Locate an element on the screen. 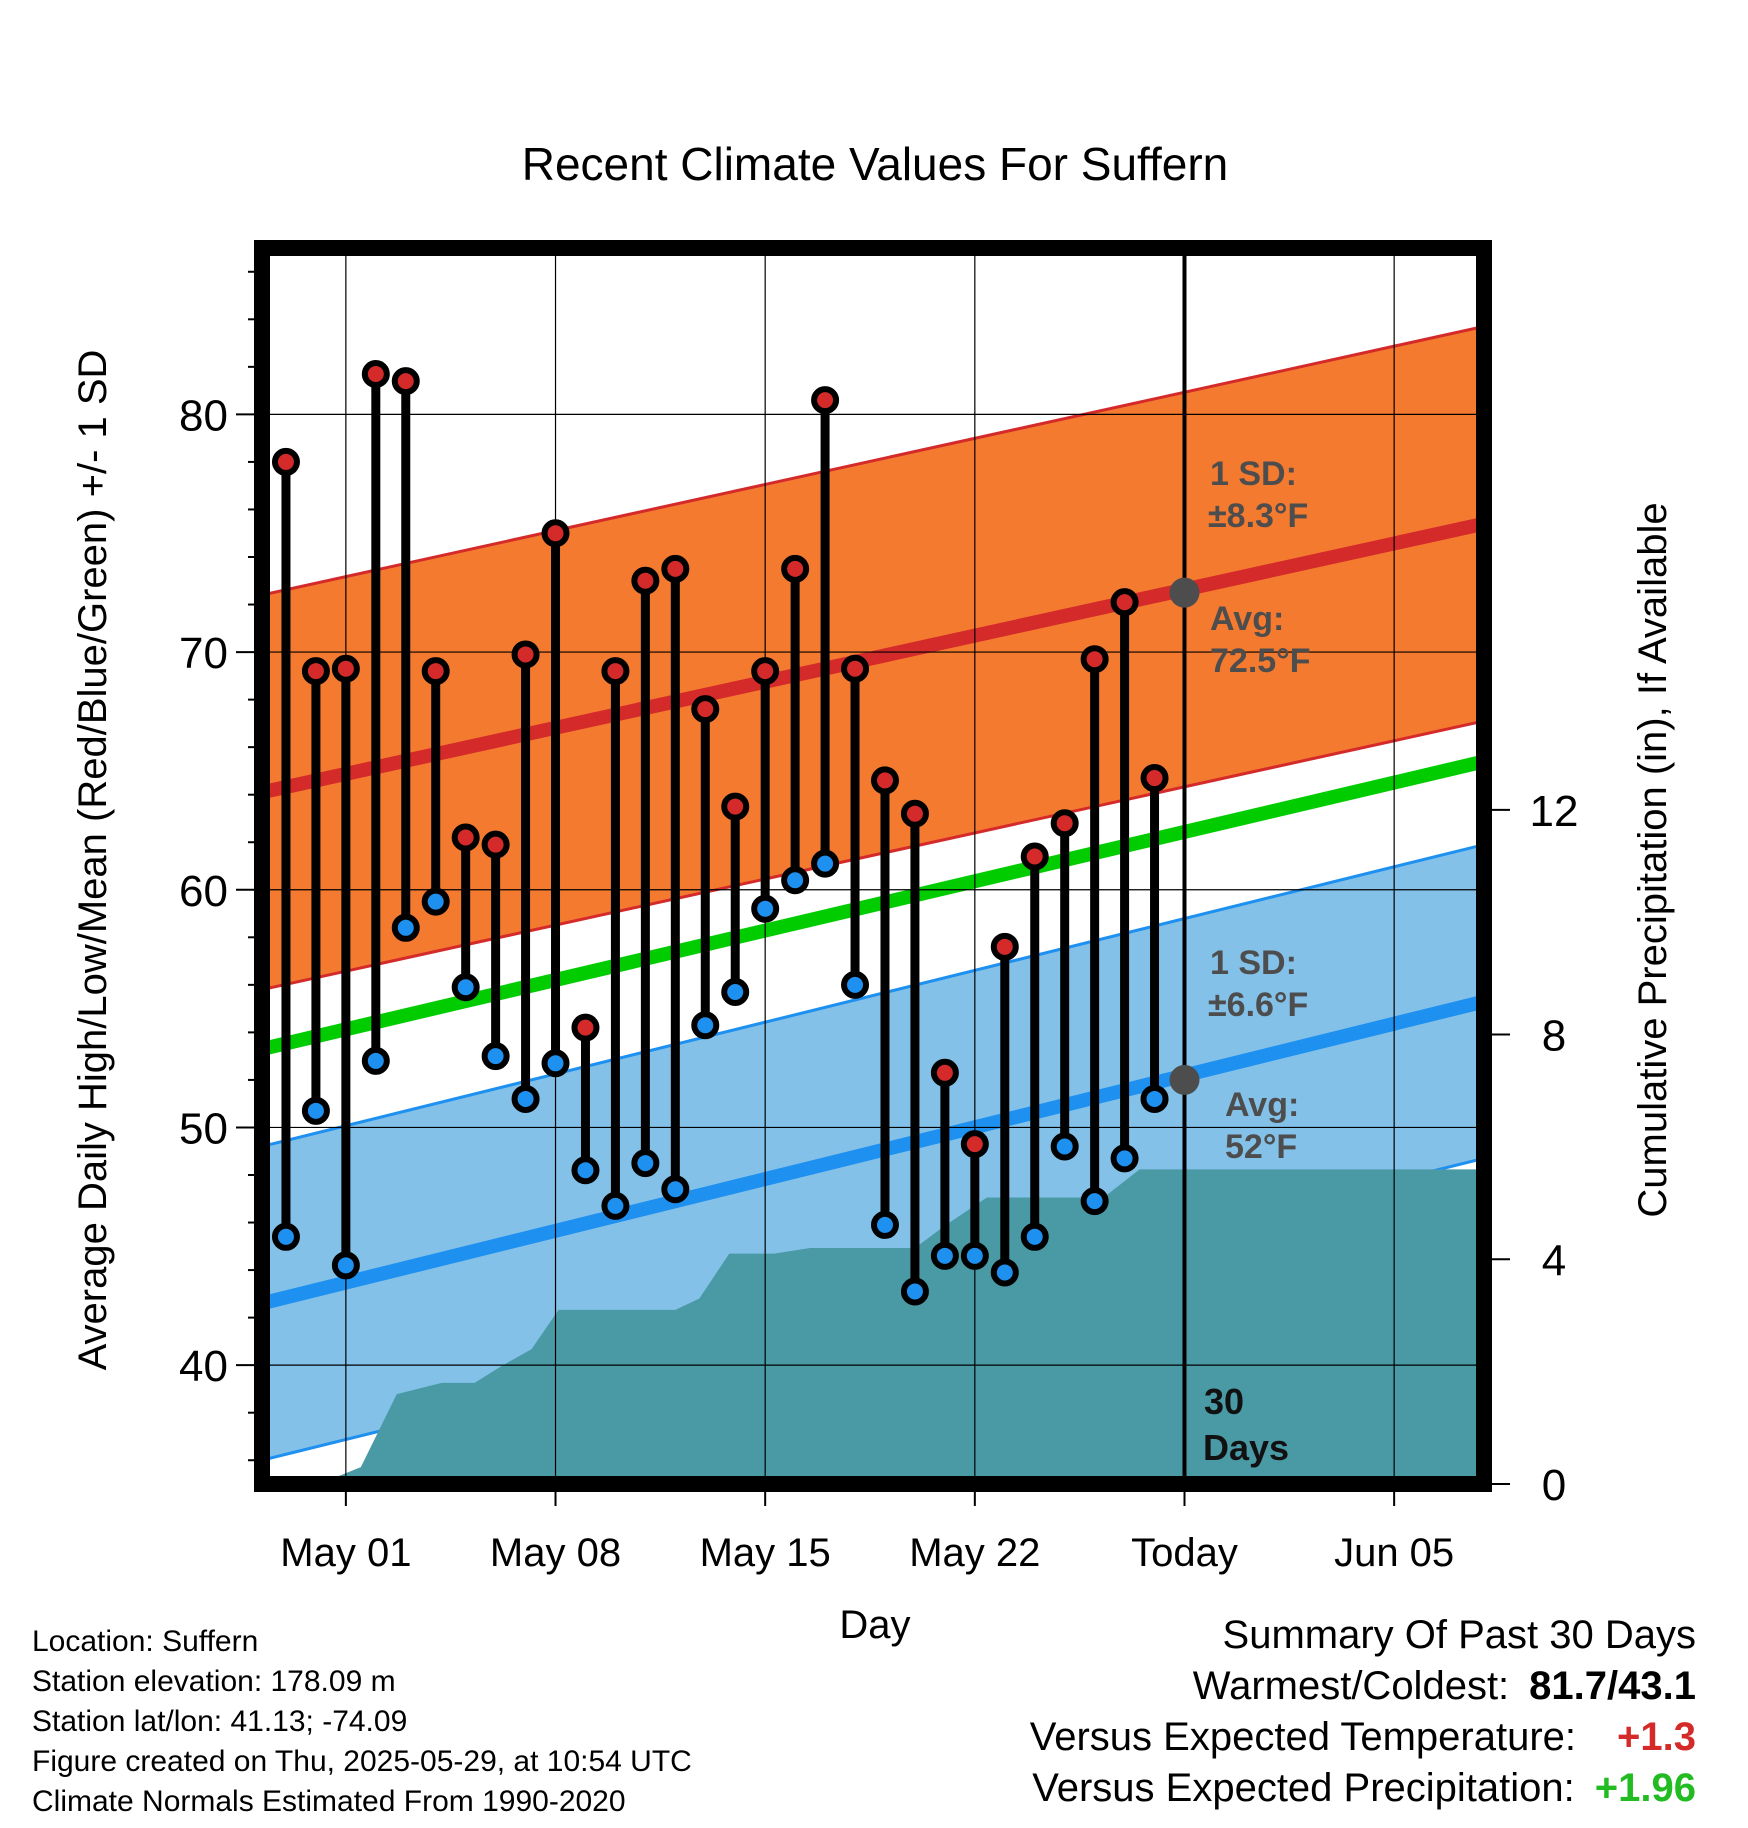 Image resolution: width=1748 pixels, height=1828 pixels. period-days-count: 30 is located at coordinates (1224, 1401).